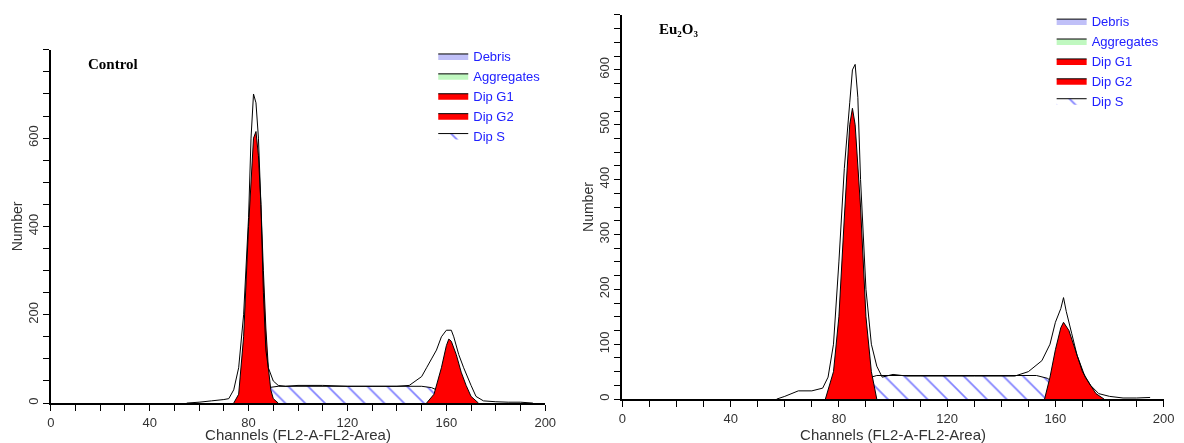 This screenshot has width=1184, height=443. I want to click on x-tick-label: 80, so click(839, 418).